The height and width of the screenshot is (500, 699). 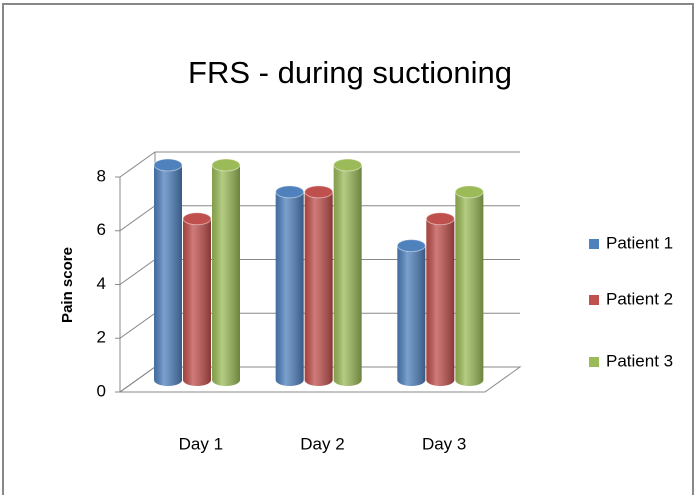 I want to click on x-tick-label: Day 1, so click(x=201, y=443).